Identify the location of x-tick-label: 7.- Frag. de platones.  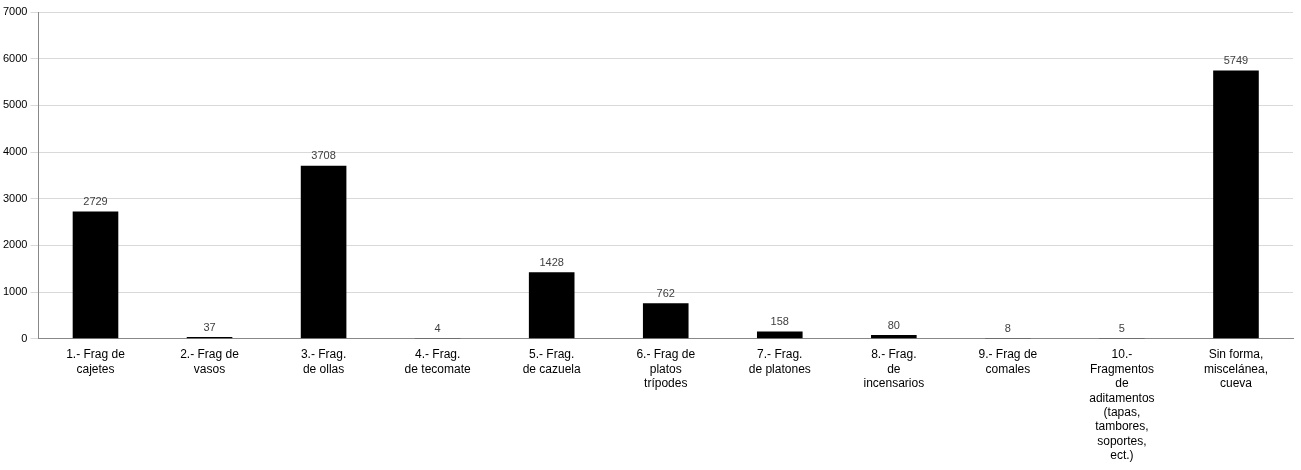
(779, 361).